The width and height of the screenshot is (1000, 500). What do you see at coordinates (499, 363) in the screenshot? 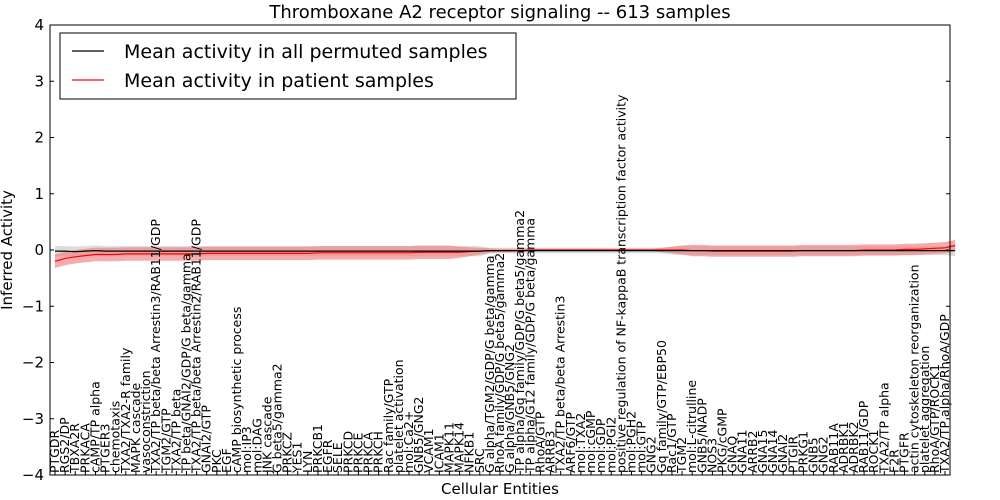
I see `x-tick-label: RhoA family/GDP/G beta5/gamma2` at bounding box center [499, 363].